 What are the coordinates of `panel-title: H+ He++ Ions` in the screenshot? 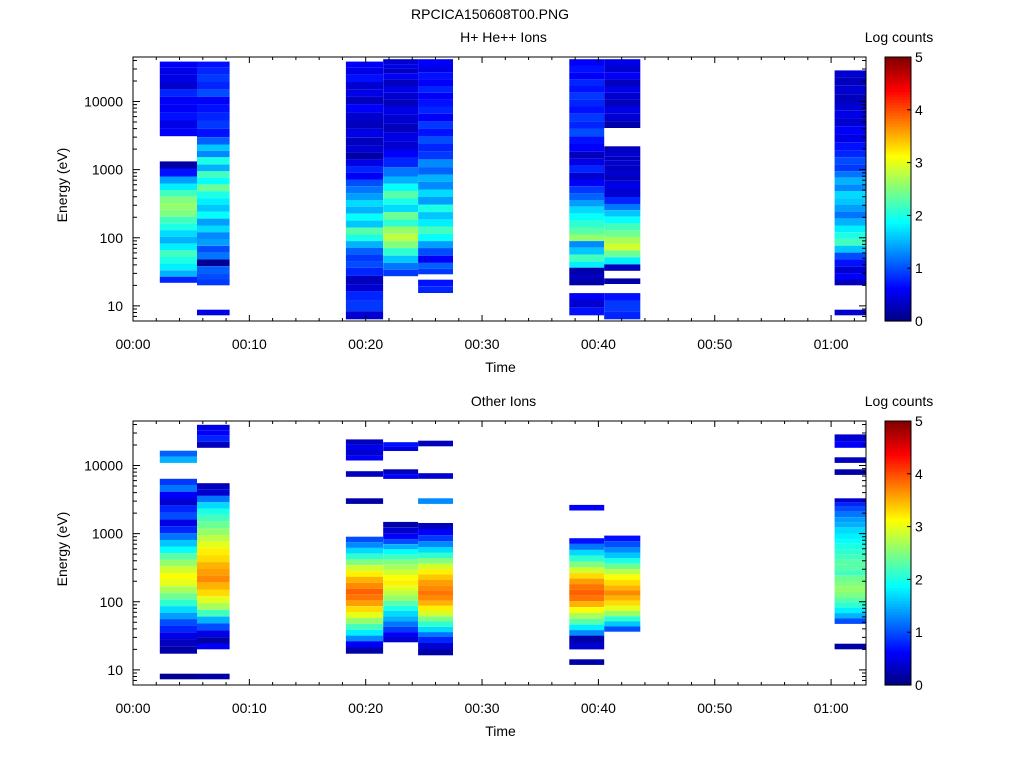 It's located at (503, 37).